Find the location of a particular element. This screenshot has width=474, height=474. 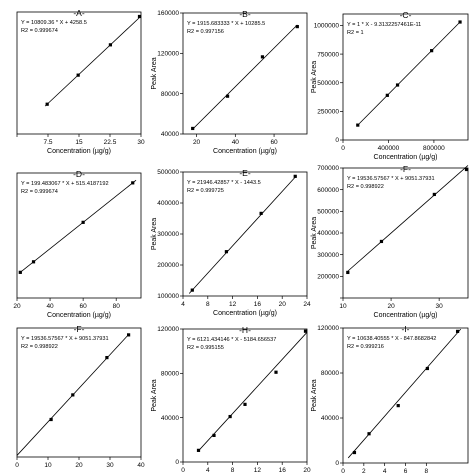

regression-equation: Y = 6121.434146 * X - 5184.656537 is located at coordinates (231, 340).